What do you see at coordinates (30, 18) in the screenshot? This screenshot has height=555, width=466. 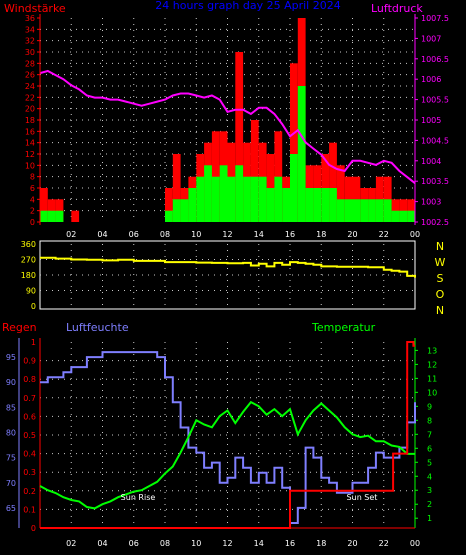 I see `wind-tick-label: 36` at bounding box center [30, 18].